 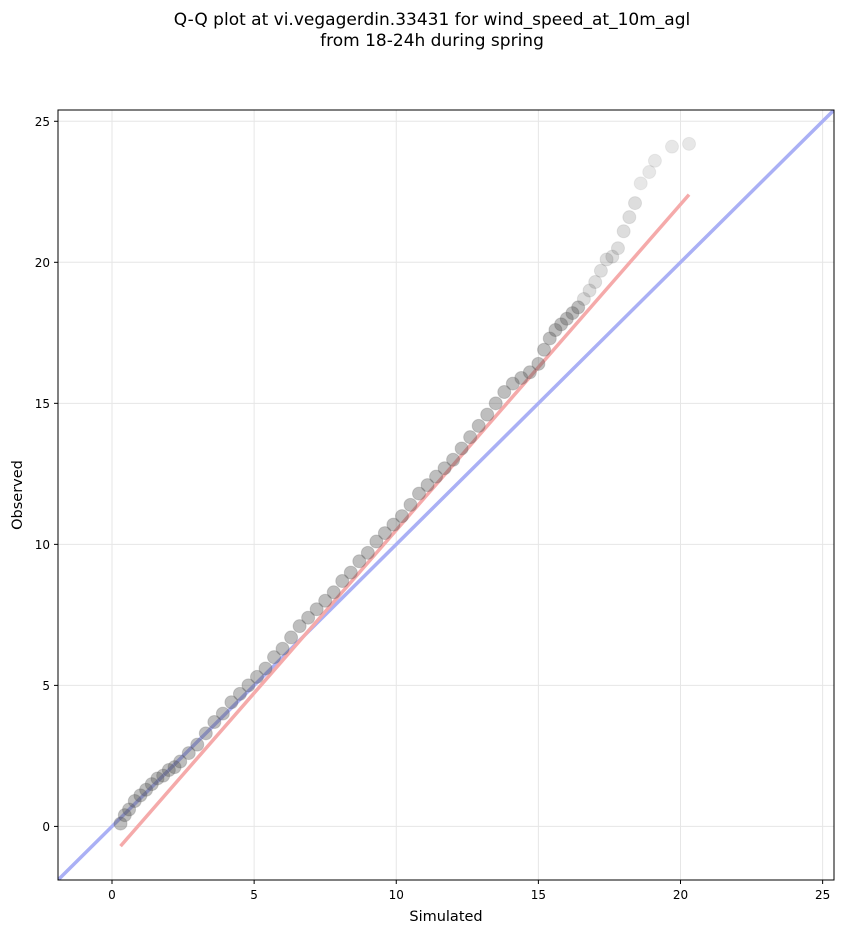 What do you see at coordinates (445, 917) in the screenshot?
I see `x-axis-label: Simulated` at bounding box center [445, 917].